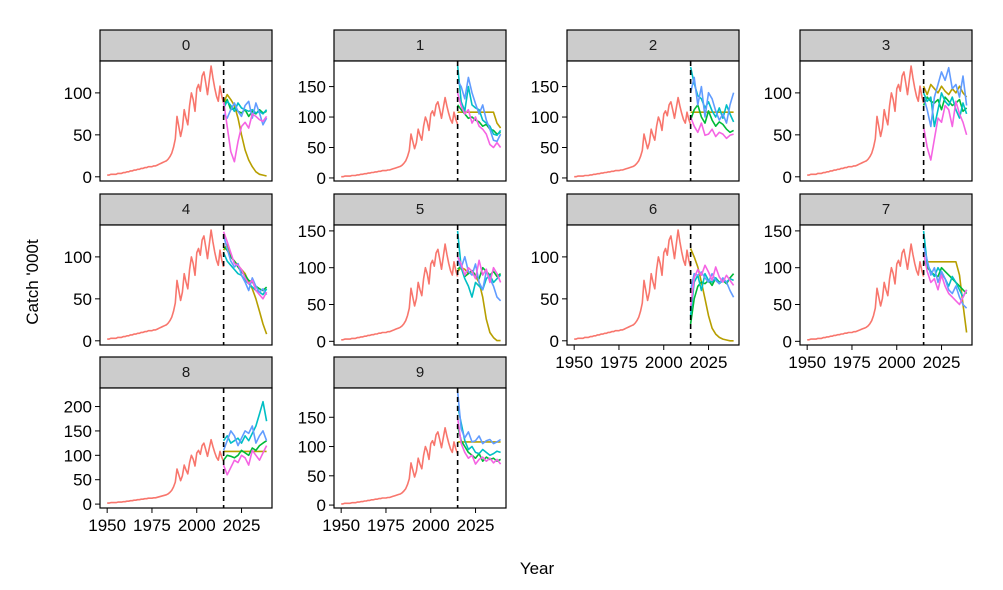  I want to click on strip-label: 3, so click(886, 45).